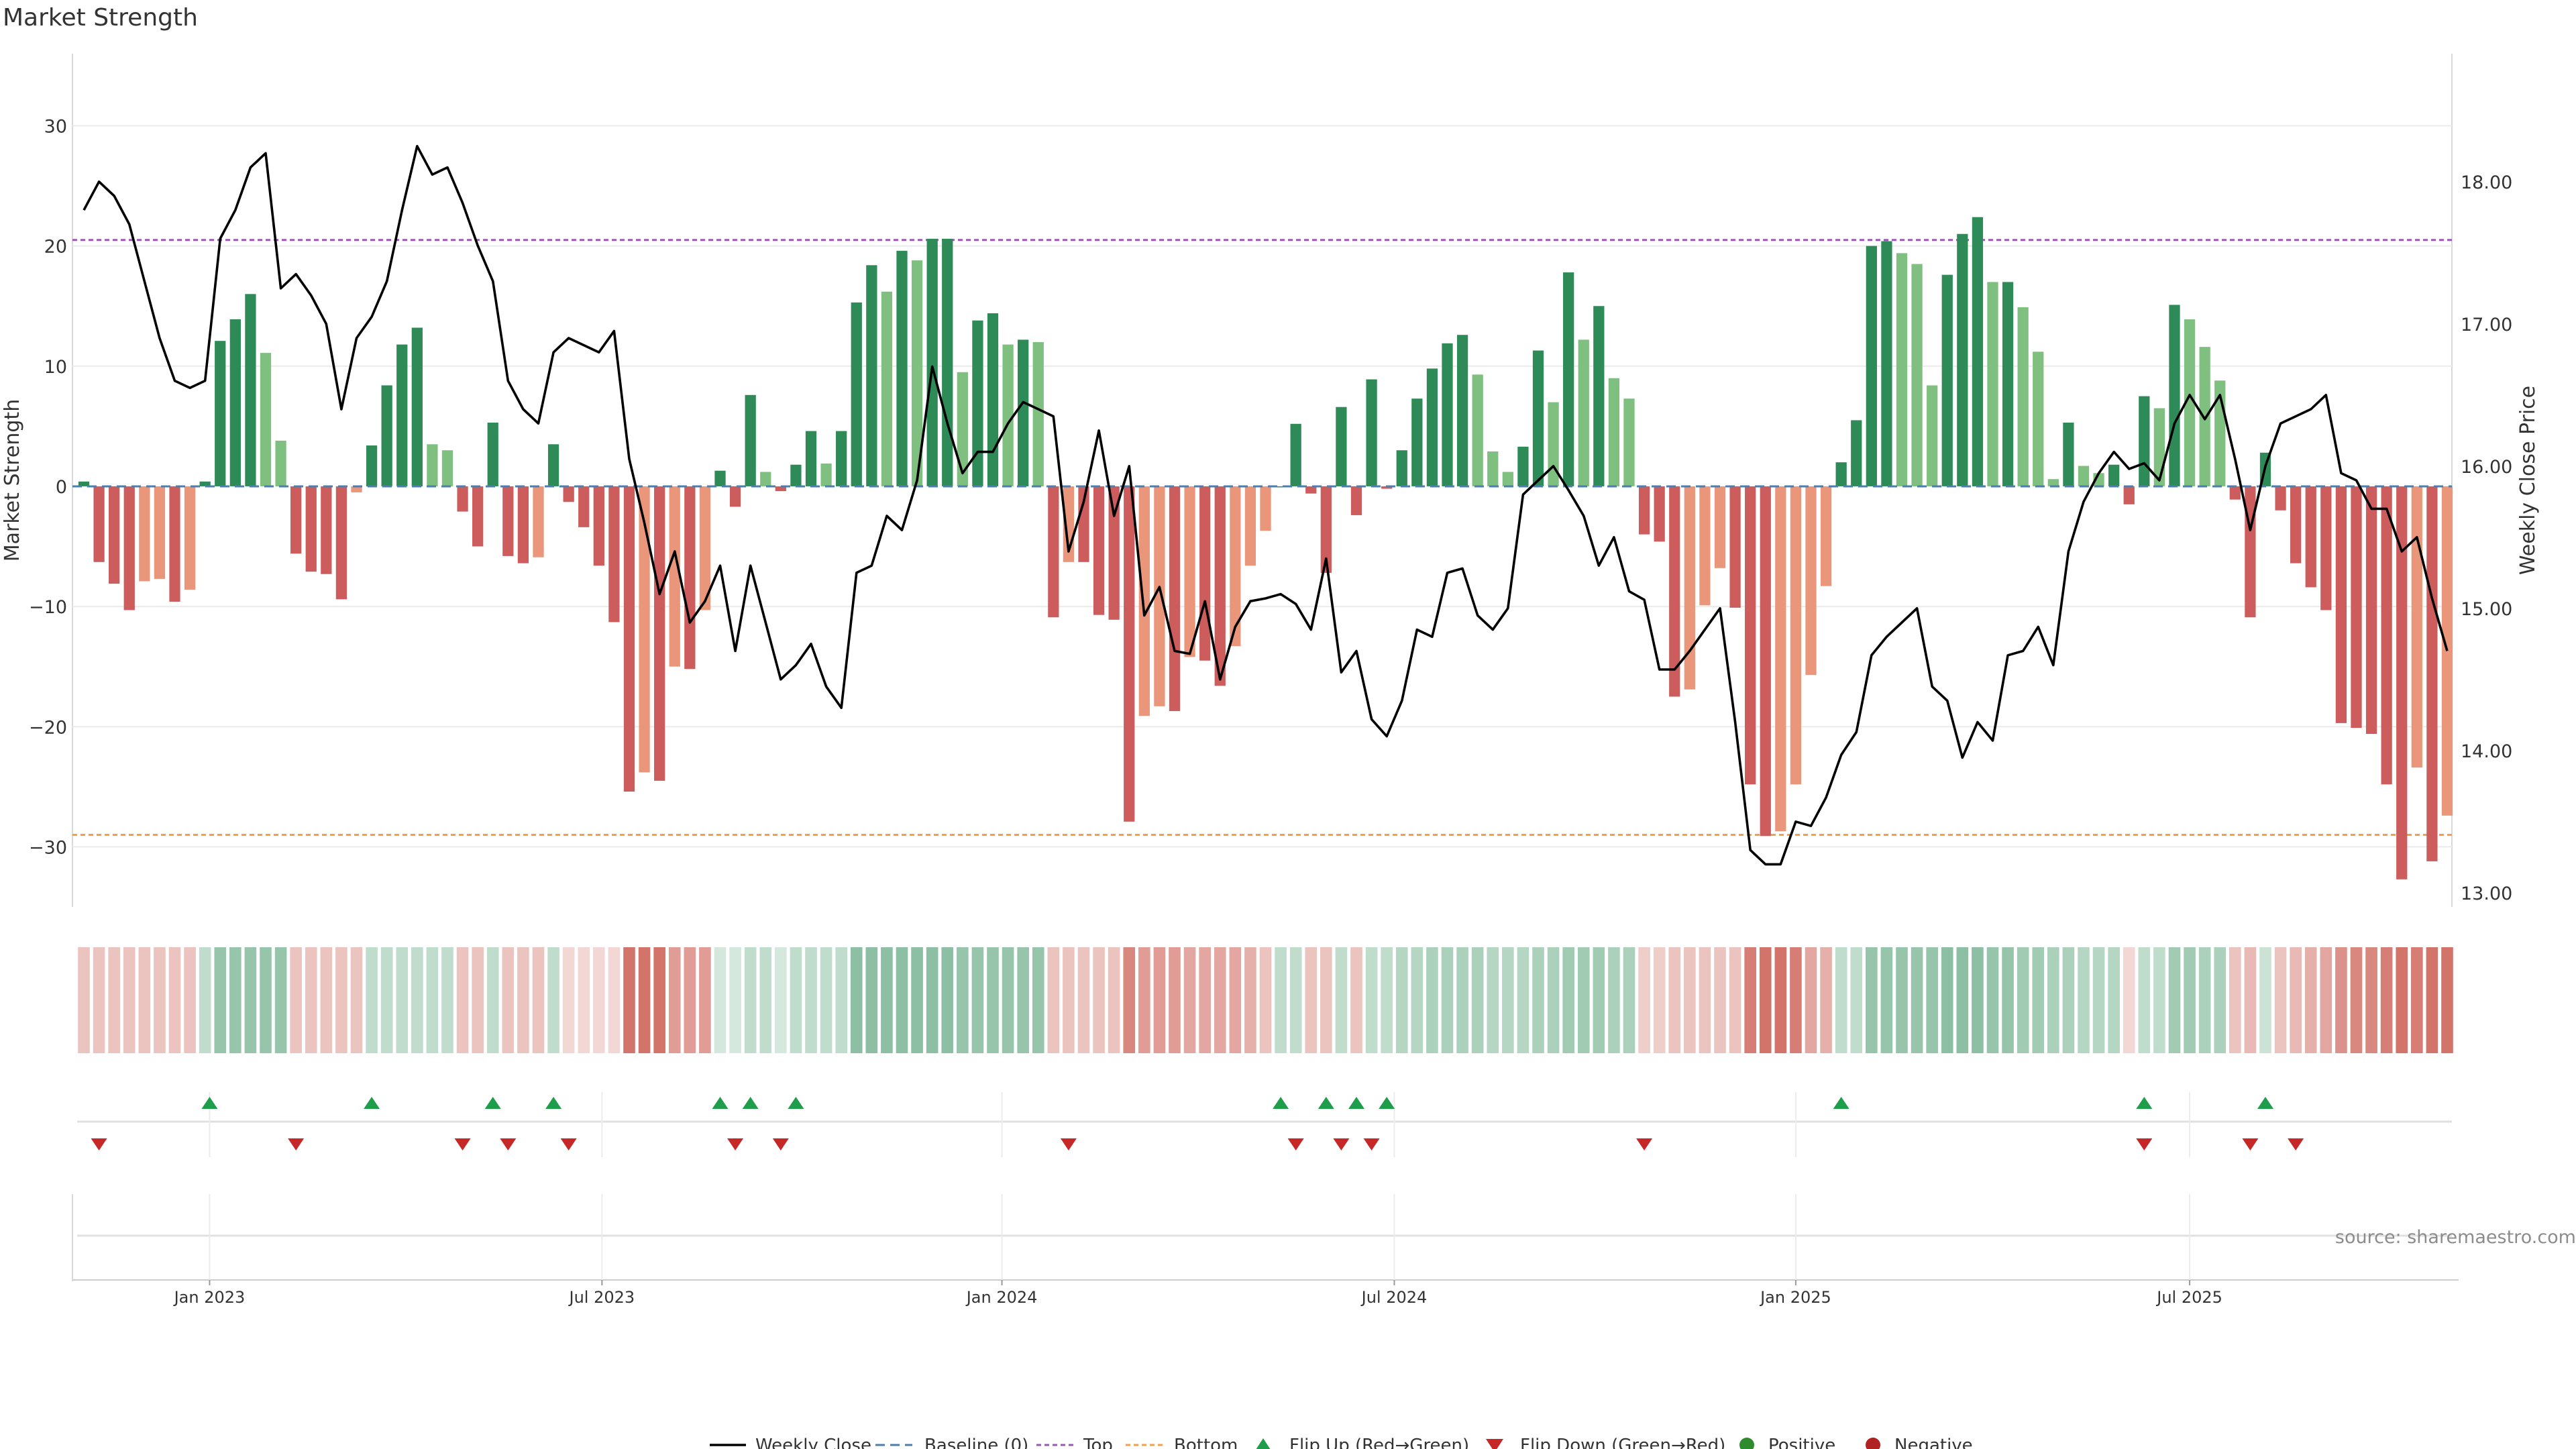 The width and height of the screenshot is (2576, 1449). I want to click on source-note: source: sharemaestro.com, so click(2455, 1237).